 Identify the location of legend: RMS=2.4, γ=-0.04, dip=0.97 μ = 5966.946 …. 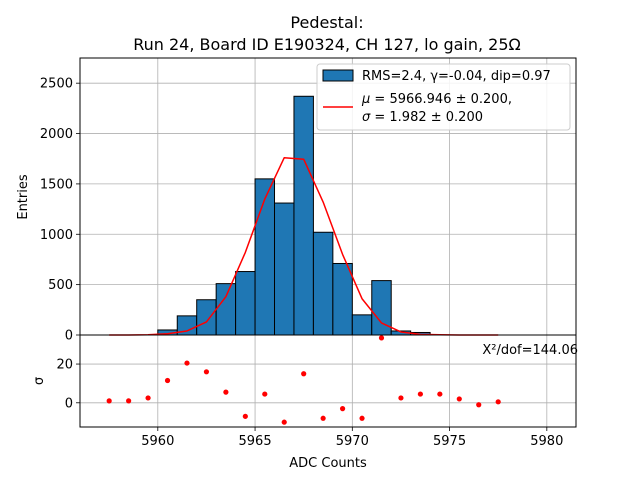
(443, 97).